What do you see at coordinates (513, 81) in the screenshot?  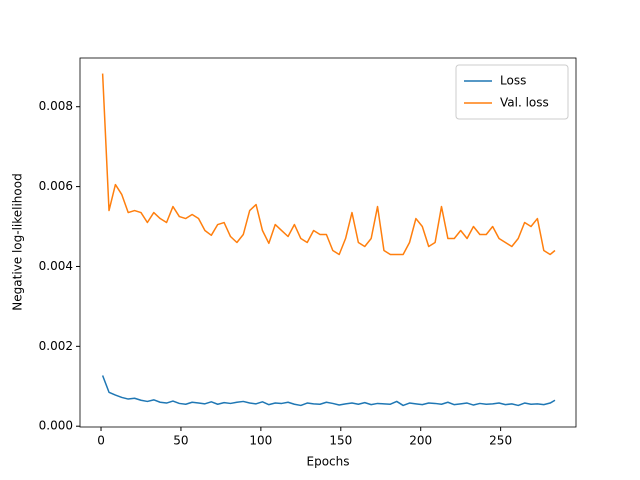 I see `legend-label: Loss` at bounding box center [513, 81].